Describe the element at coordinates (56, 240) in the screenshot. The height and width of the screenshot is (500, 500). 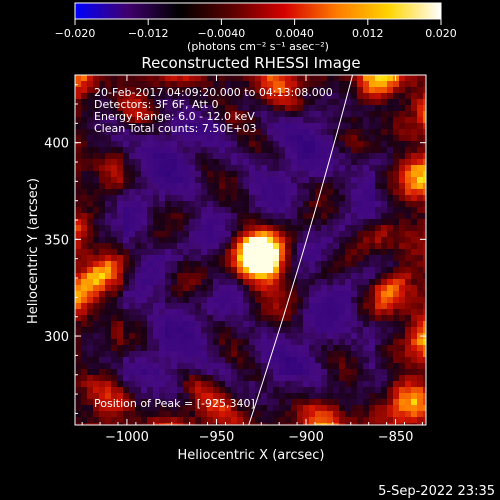
I see `y-tick-label: 350` at that location.